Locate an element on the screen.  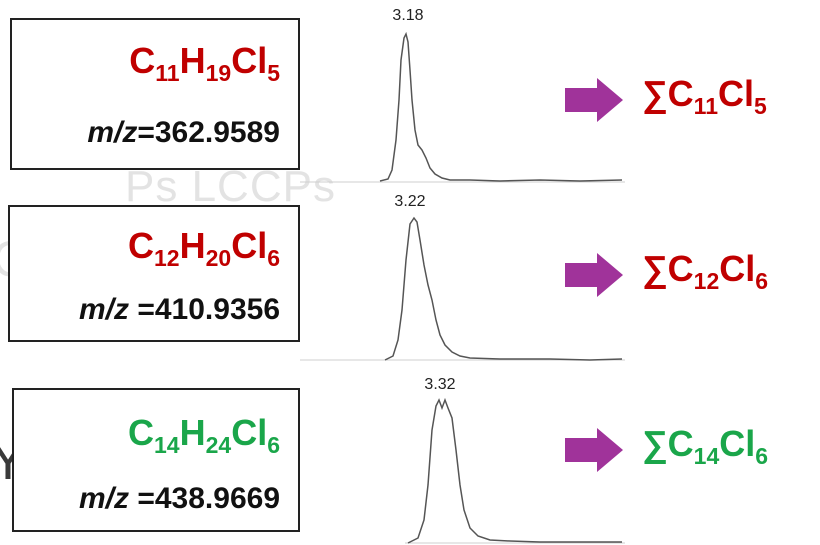
peak-label-1: 3.18 is located at coordinates (408, 15).